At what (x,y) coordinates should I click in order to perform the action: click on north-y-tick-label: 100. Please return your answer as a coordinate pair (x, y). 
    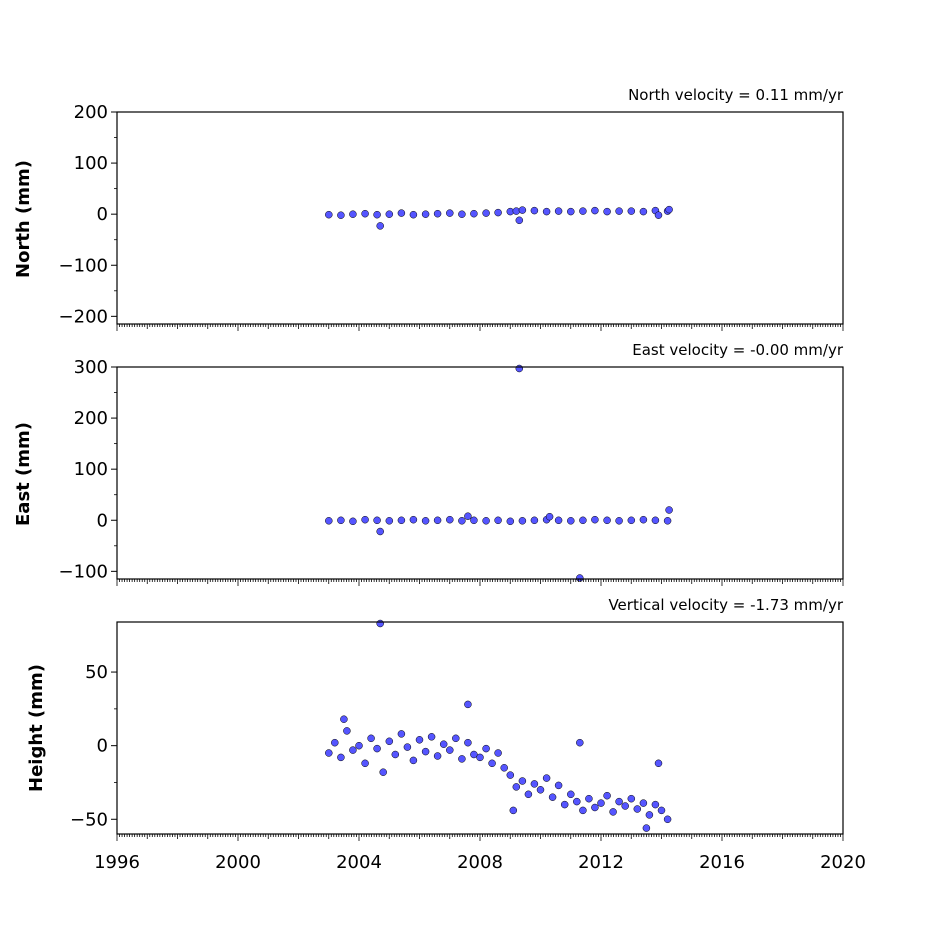
    Looking at the image, I should click on (91, 163).